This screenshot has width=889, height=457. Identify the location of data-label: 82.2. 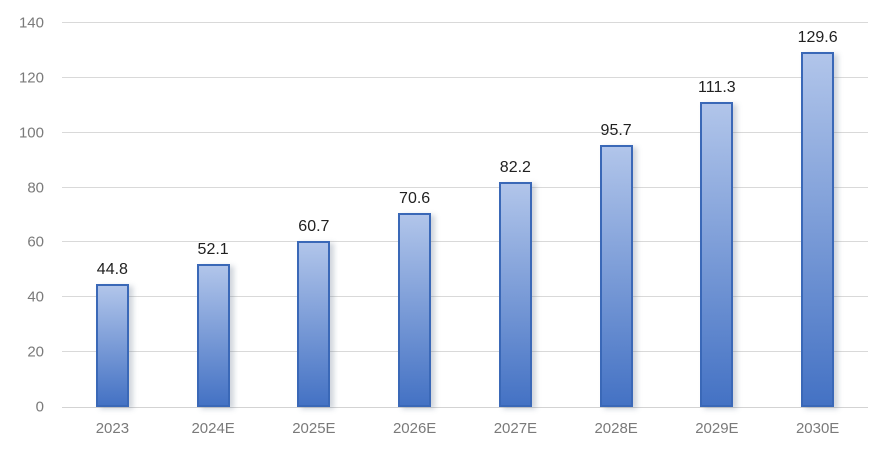
(515, 167).